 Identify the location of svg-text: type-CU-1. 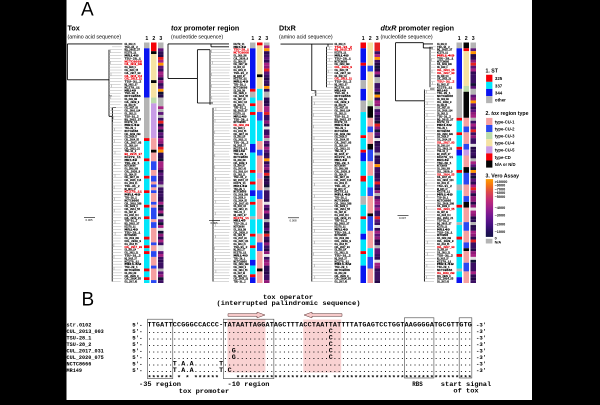
(505, 121).